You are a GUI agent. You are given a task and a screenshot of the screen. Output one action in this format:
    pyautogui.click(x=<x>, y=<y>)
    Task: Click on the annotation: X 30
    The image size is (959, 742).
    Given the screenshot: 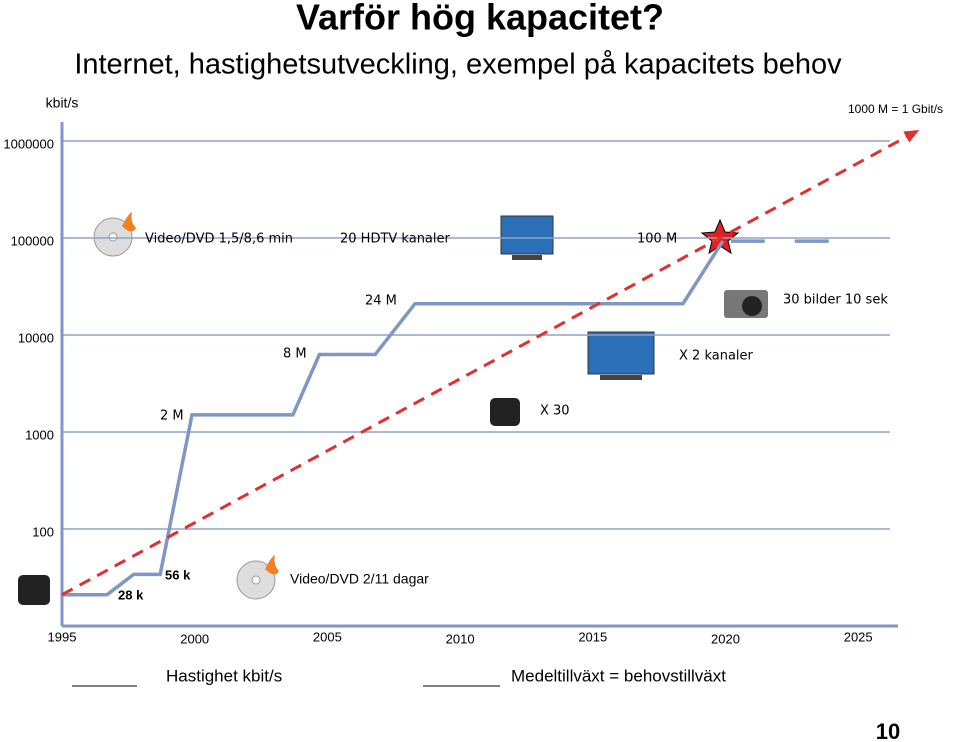 What is the action you would take?
    pyautogui.click(x=555, y=411)
    